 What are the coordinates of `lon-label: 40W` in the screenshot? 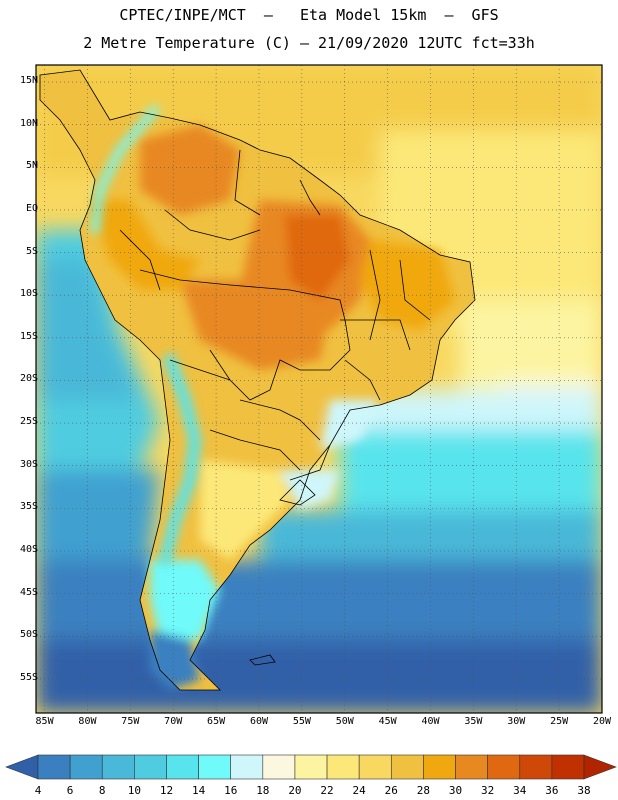 It's located at (430, 721).